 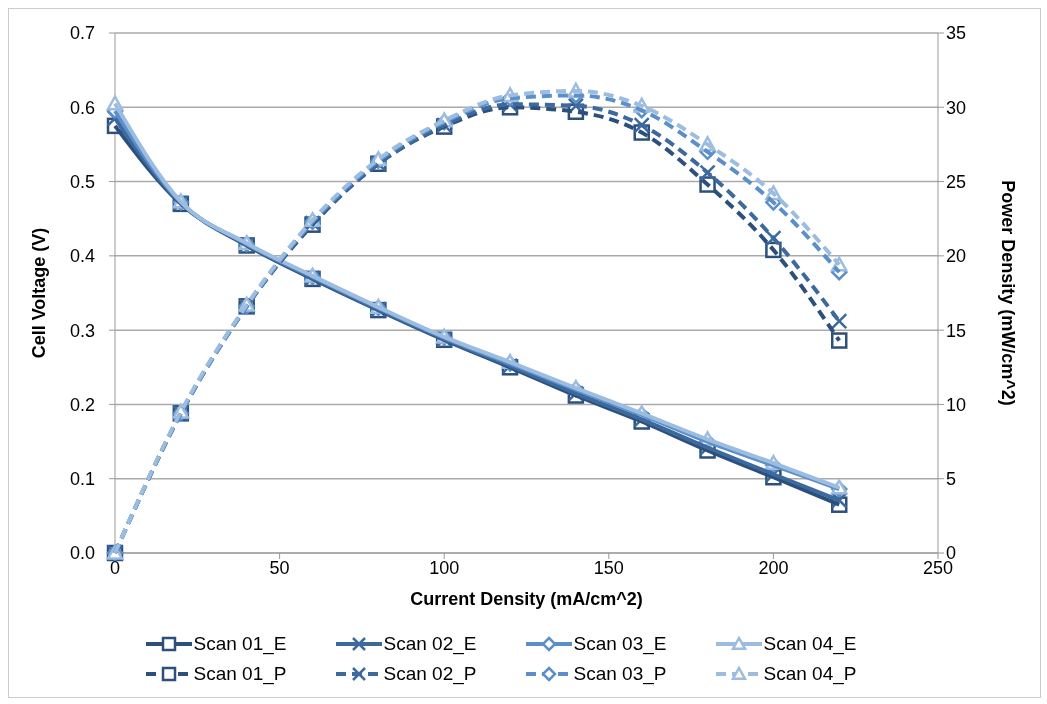 I want to click on y2-tick-label: 10, so click(x=956, y=404).